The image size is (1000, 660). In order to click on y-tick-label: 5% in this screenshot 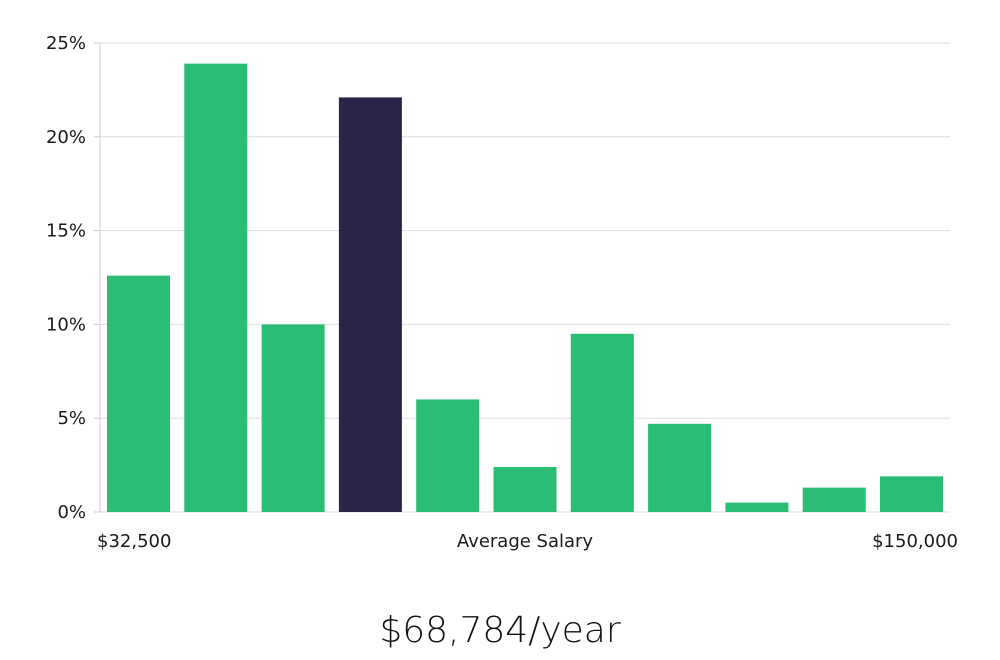, I will do `click(71, 418)`.